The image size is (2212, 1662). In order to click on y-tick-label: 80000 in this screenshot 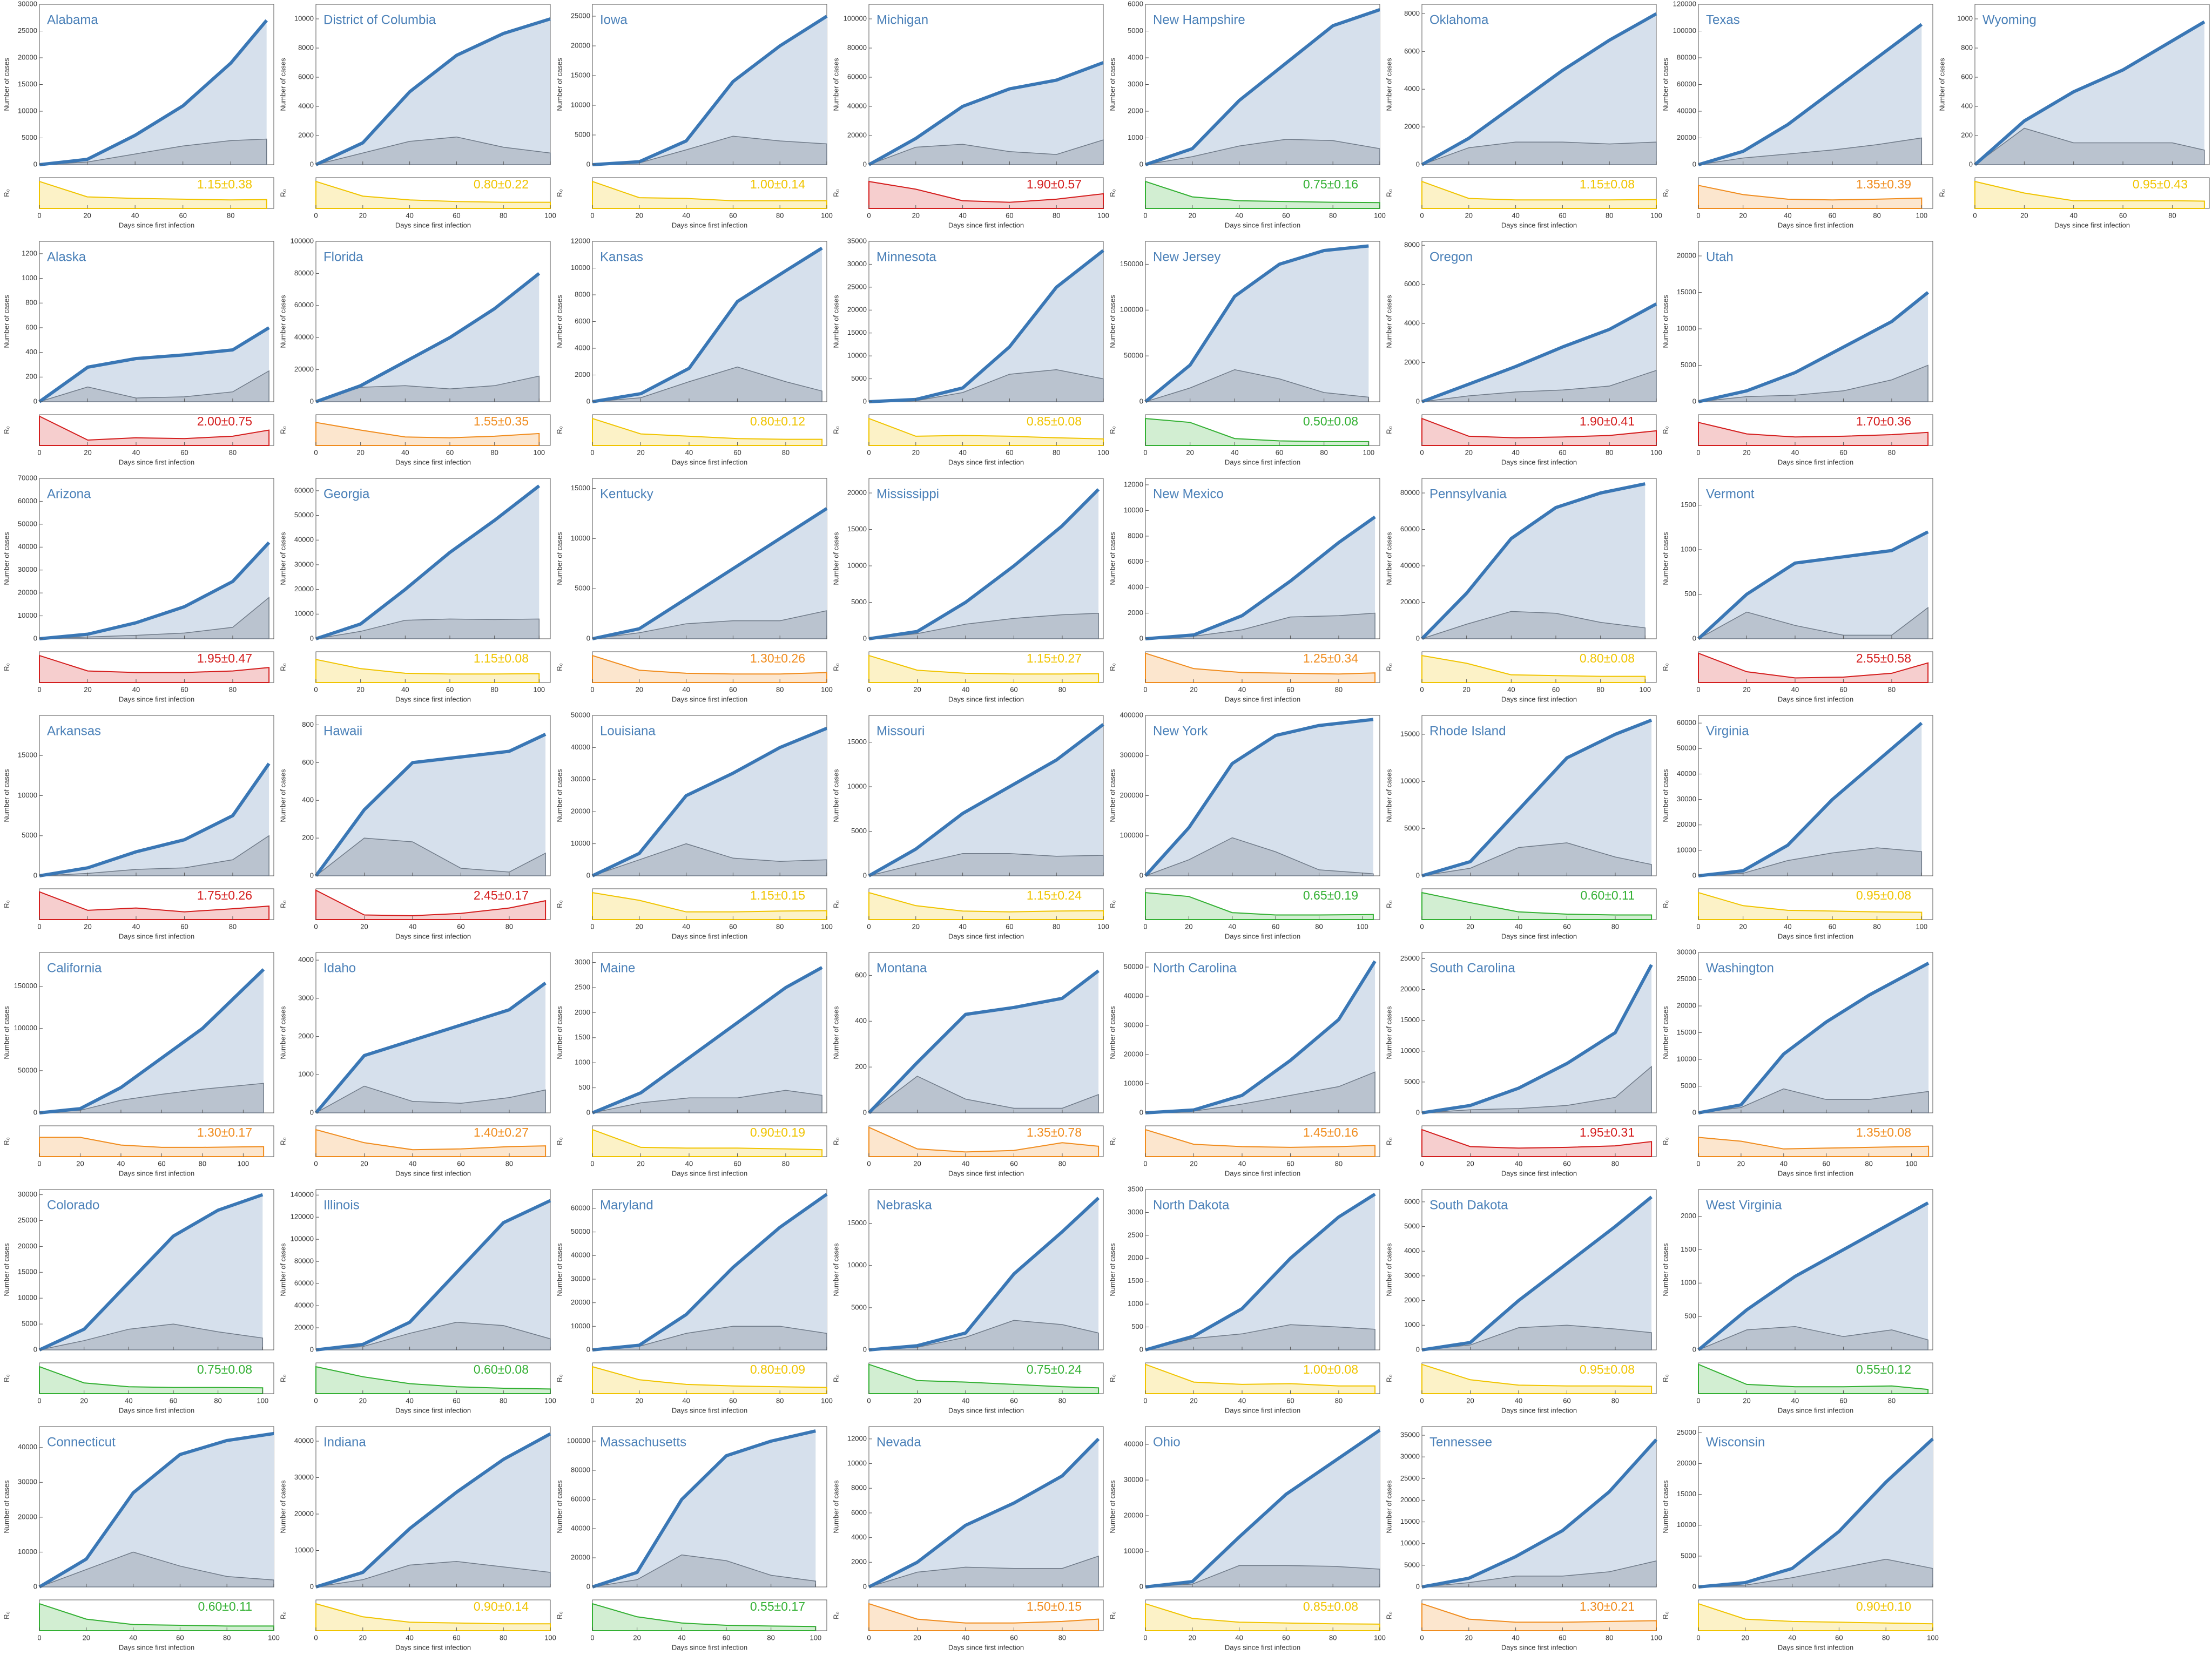, I will do `click(580, 1469)`.